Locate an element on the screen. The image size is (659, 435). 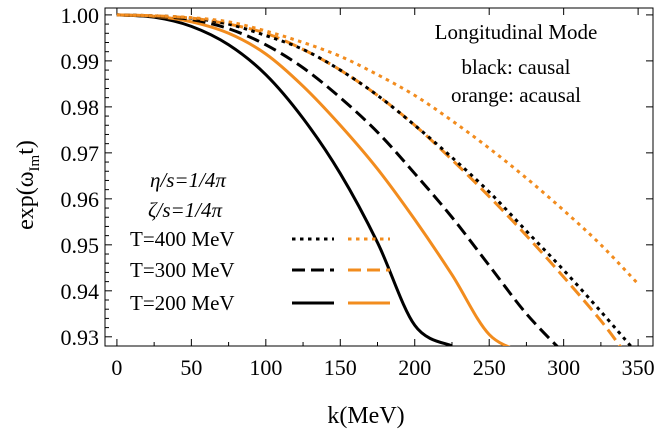
y-axis-title-tail: t) is located at coordinates (26, 147).